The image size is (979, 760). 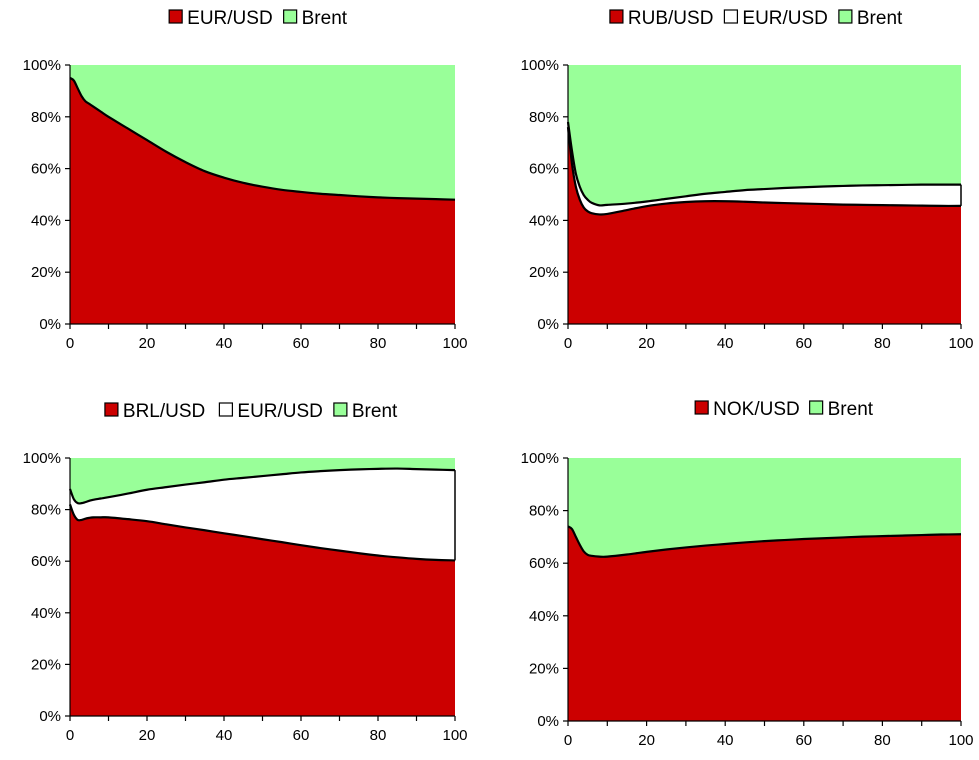 I want to click on legend: NOK/USD Brent, so click(x=784, y=409).